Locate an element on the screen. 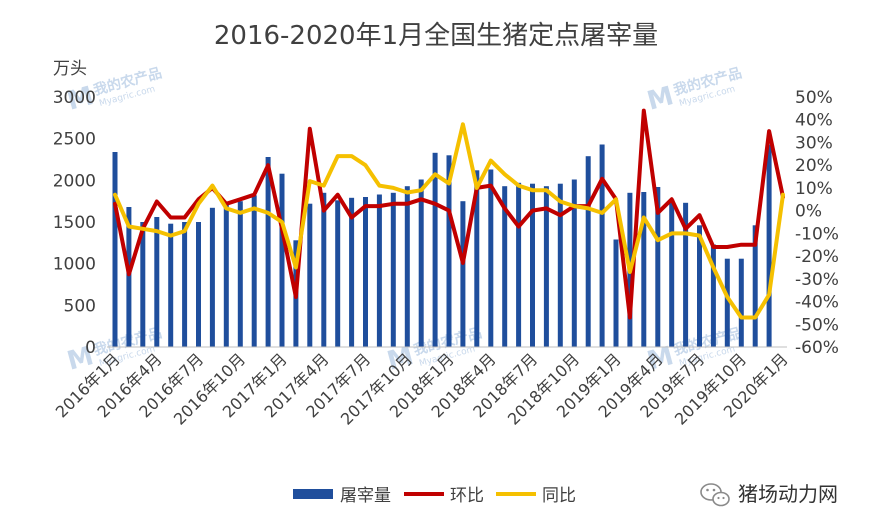 The image size is (873, 529). y-right-tick-label: 50% is located at coordinates (814, 98).